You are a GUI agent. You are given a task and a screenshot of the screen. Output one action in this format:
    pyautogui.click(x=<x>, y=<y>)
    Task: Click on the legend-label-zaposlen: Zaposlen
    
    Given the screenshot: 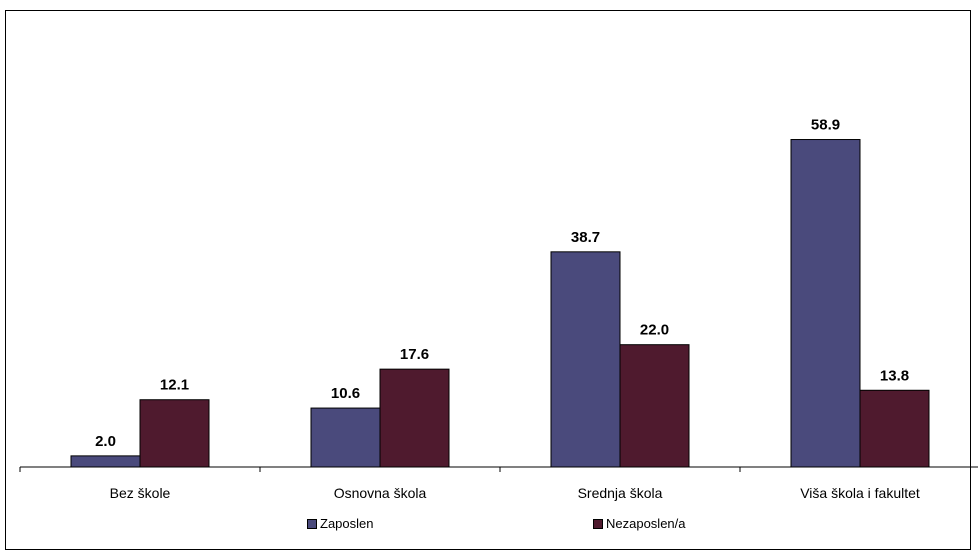 What is the action you would take?
    pyautogui.click(x=347, y=523)
    